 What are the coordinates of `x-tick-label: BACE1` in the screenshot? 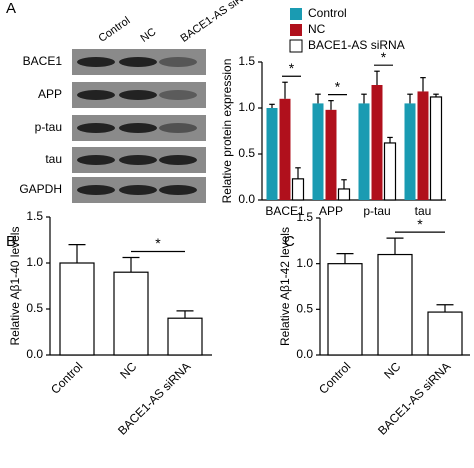 It's located at (285, 211).